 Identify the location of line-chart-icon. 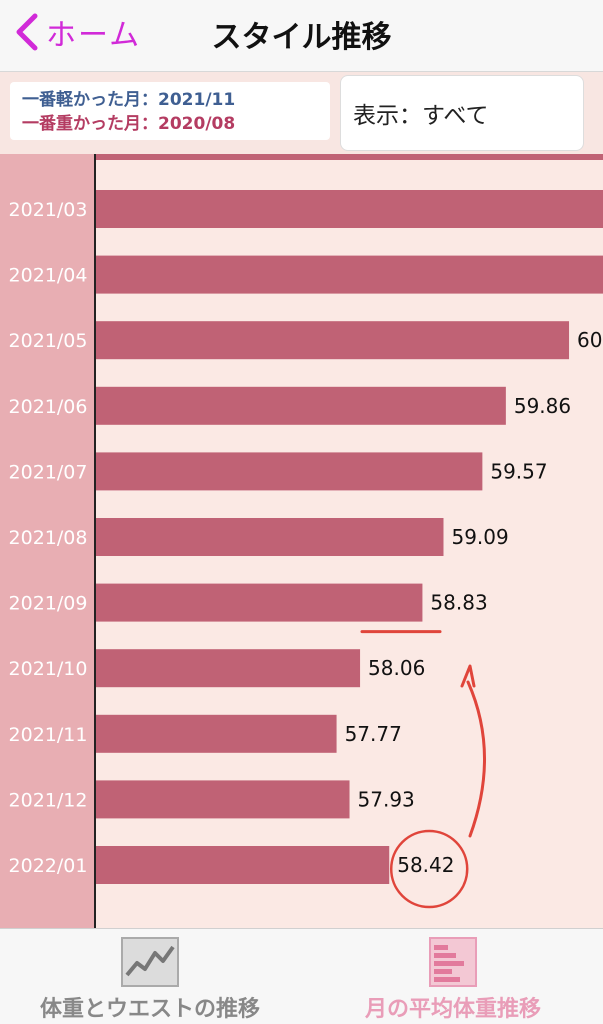
(150, 962).